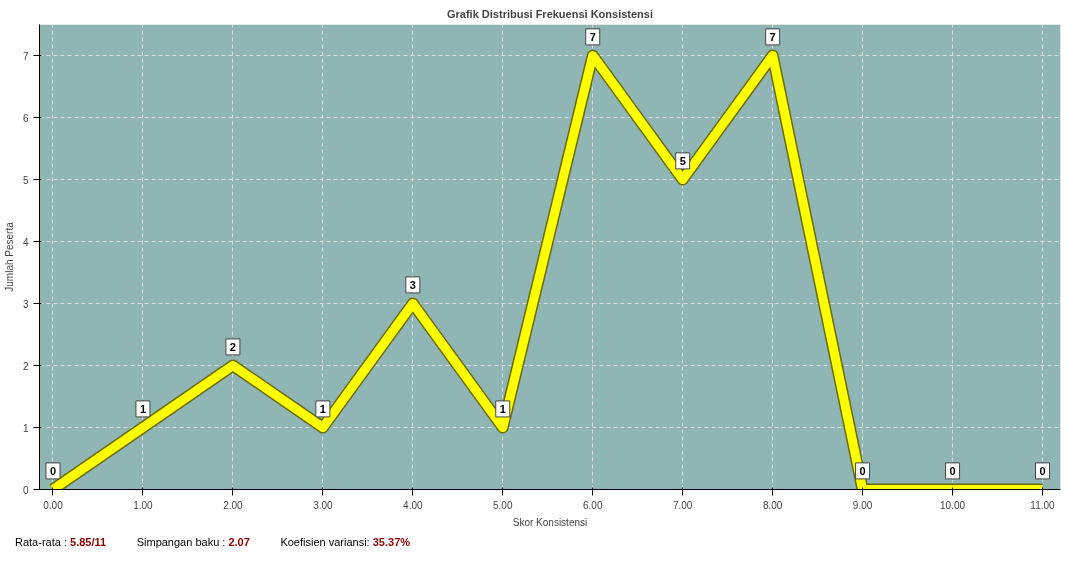 Image resolution: width=1069 pixels, height=571 pixels. Describe the element at coordinates (25, 304) in the screenshot. I see `y-tick-label: 3` at that location.